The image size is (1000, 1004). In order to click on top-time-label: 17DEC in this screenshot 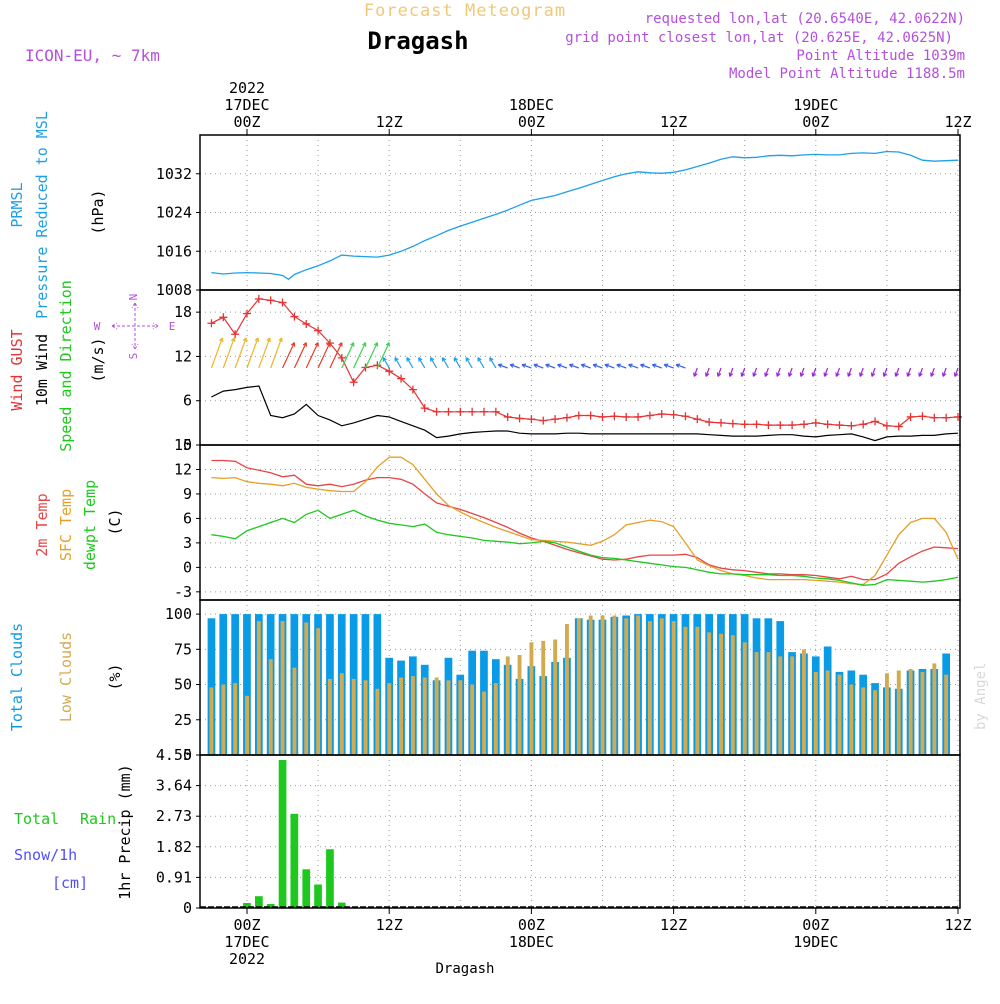, I will do `click(246, 105)`.